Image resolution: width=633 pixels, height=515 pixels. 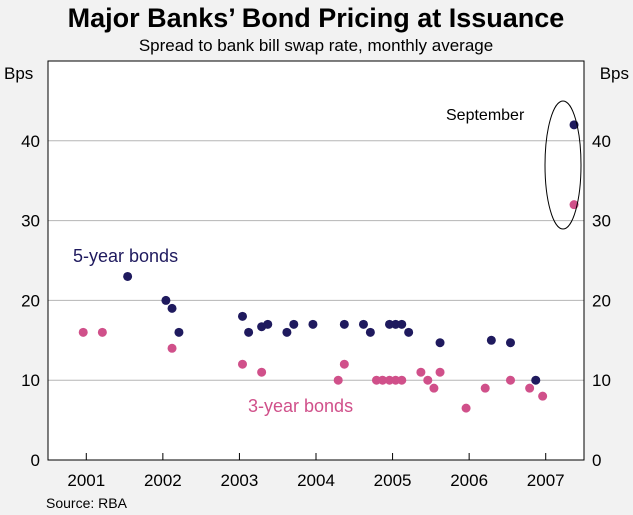 I want to click on chart-title: Major Banks’ Bond Pricing at Issuance, so click(x=316, y=18).